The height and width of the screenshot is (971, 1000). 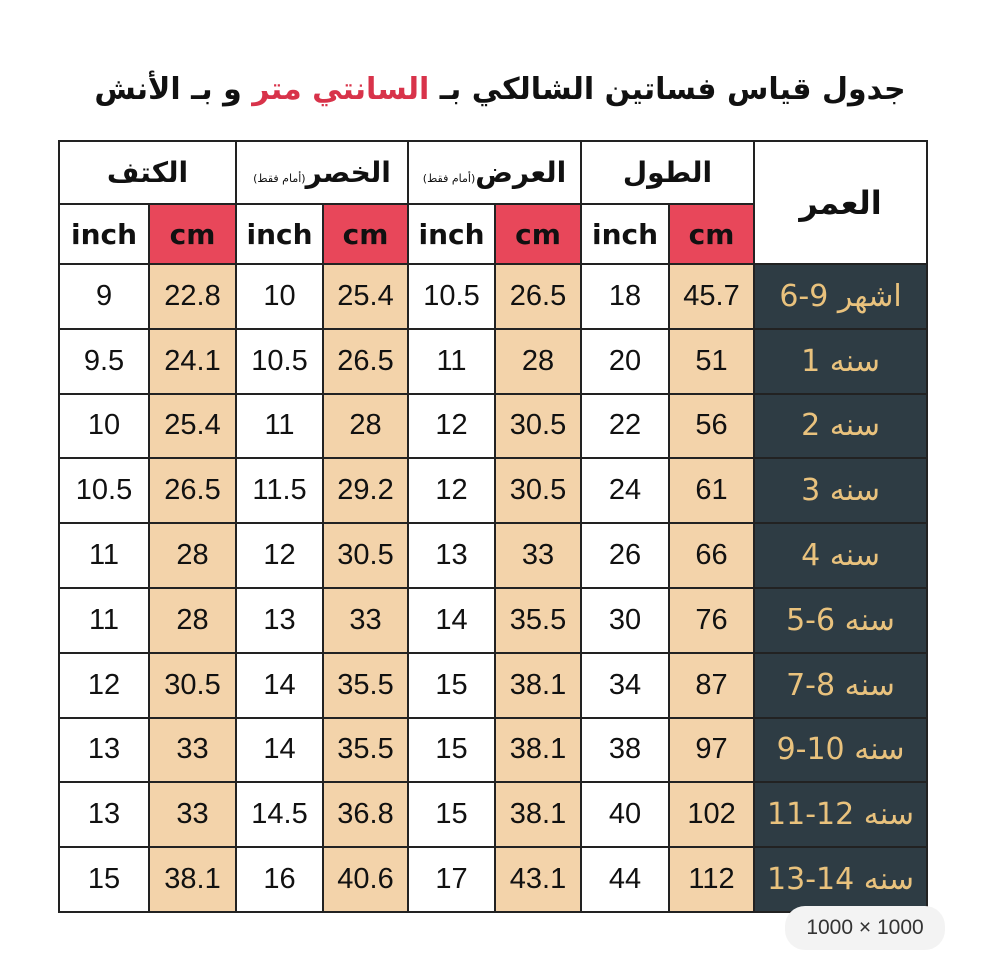 I want to click on age-cell: 1 سنه, so click(x=841, y=361).